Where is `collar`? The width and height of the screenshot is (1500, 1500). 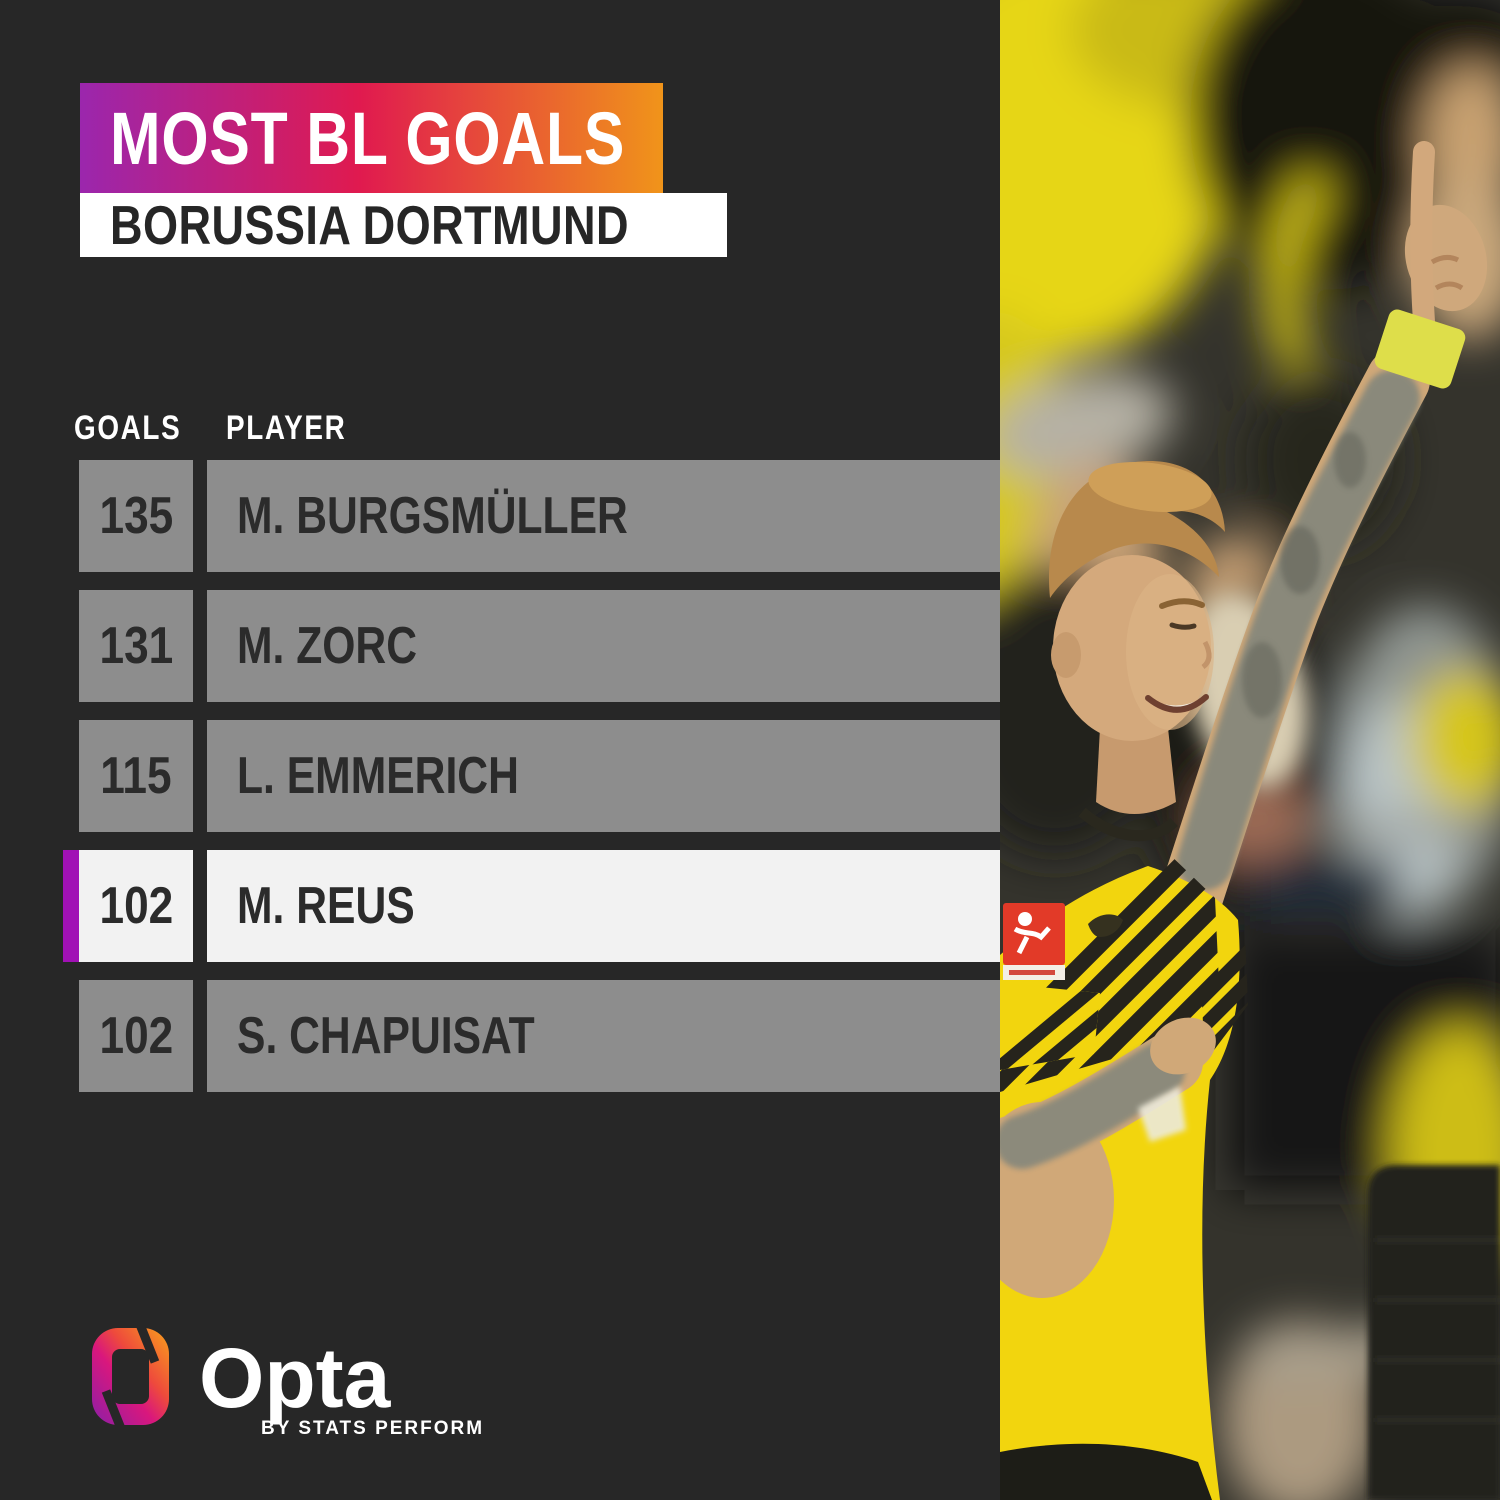 collar is located at coordinates (1128, 824).